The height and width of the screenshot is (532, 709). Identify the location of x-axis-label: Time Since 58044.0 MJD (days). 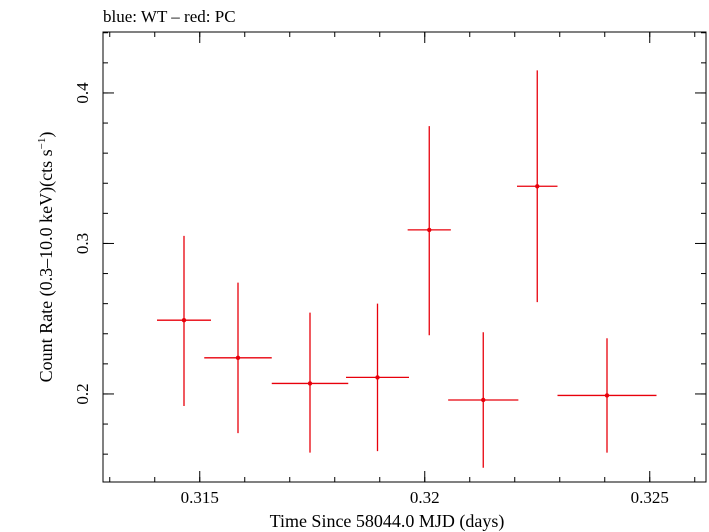
(387, 521).